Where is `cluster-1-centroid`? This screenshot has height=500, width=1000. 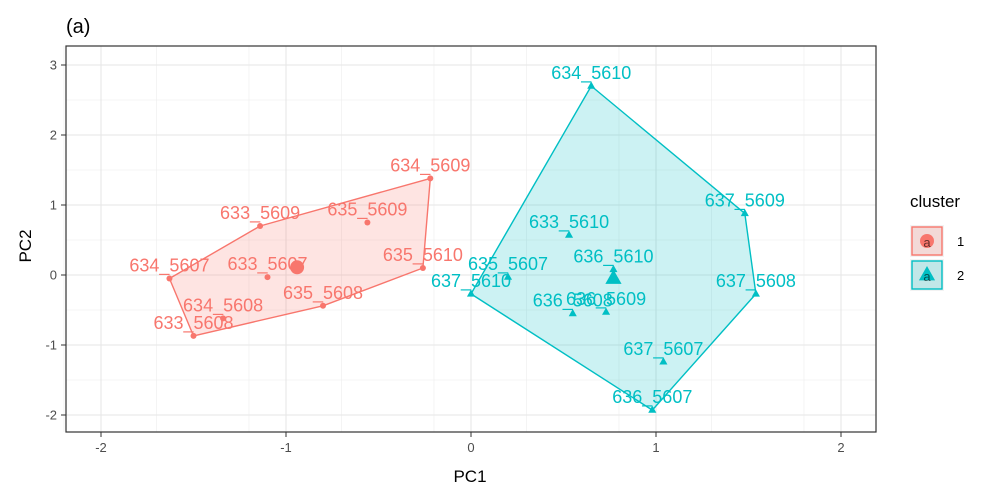
cluster-1-centroid is located at coordinates (297, 267).